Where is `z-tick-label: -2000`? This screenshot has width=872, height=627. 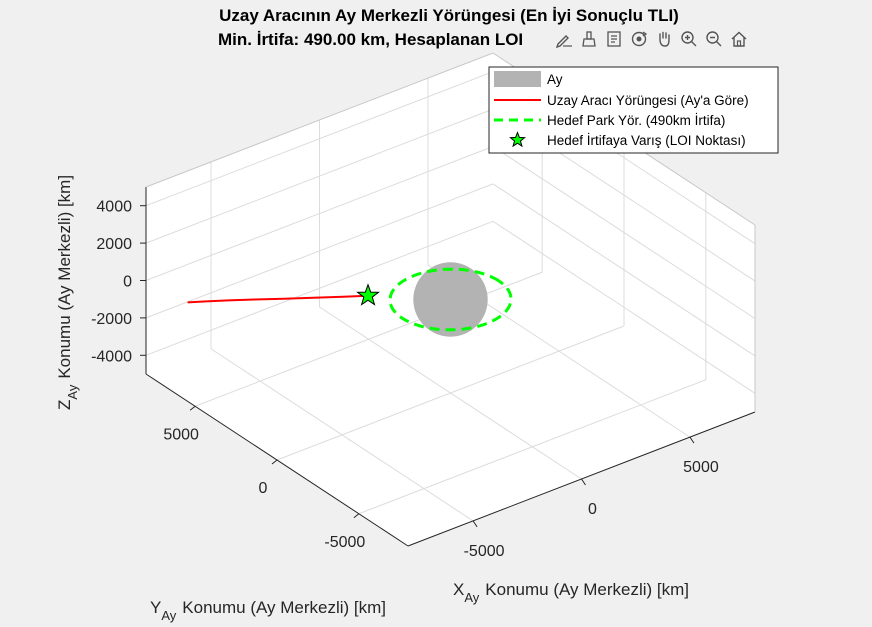 z-tick-label: -2000 is located at coordinates (111, 319).